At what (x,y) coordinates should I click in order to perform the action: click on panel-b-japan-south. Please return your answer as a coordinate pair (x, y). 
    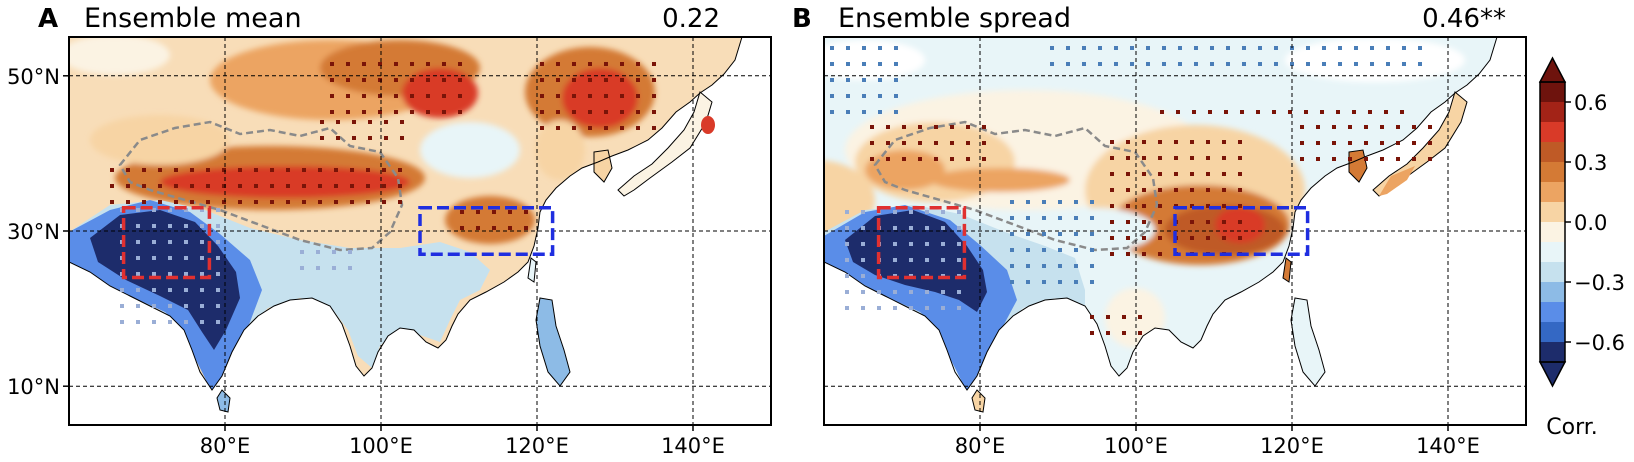
    Looking at the image, I should click on (1397, 181).